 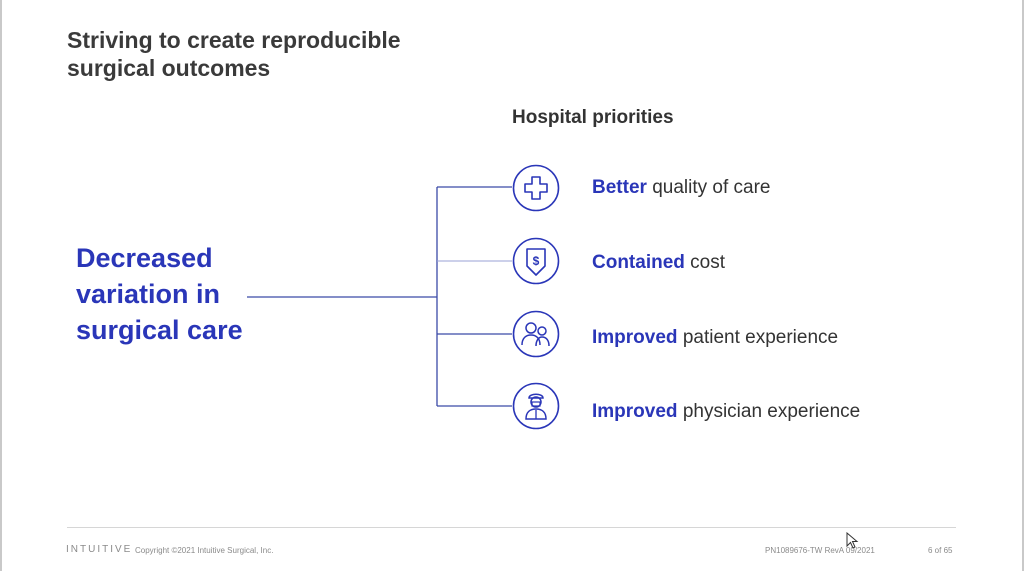 I want to click on footer-divider, so click(x=511, y=527).